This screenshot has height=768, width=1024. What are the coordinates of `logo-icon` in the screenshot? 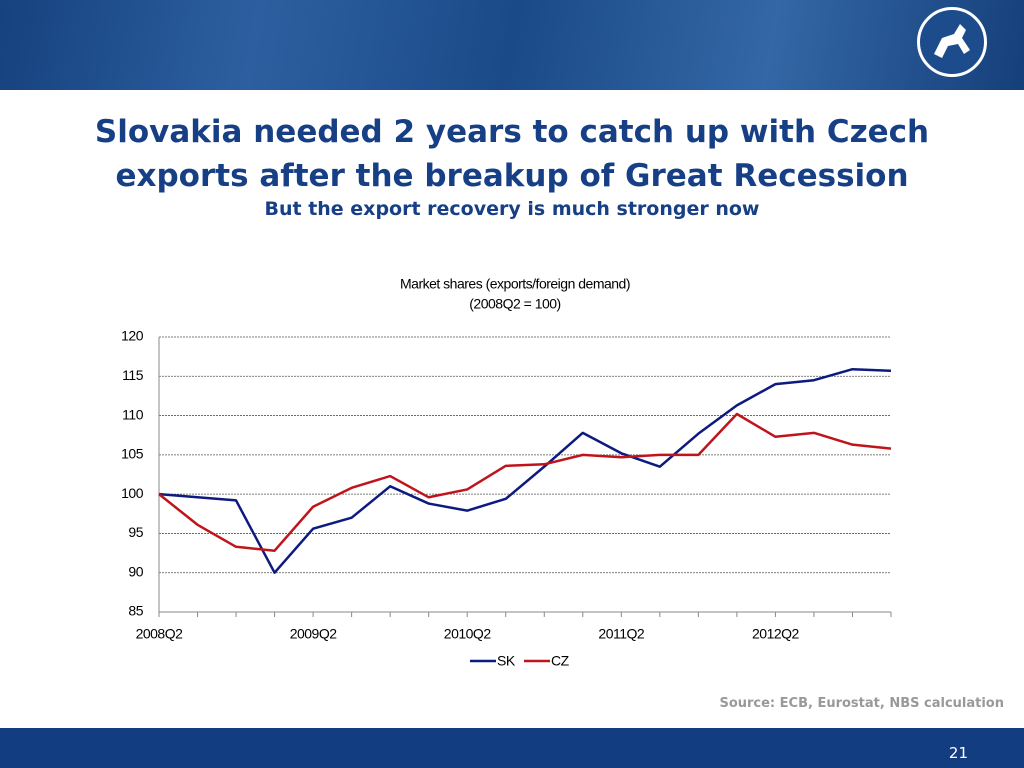 It's located at (952, 41).